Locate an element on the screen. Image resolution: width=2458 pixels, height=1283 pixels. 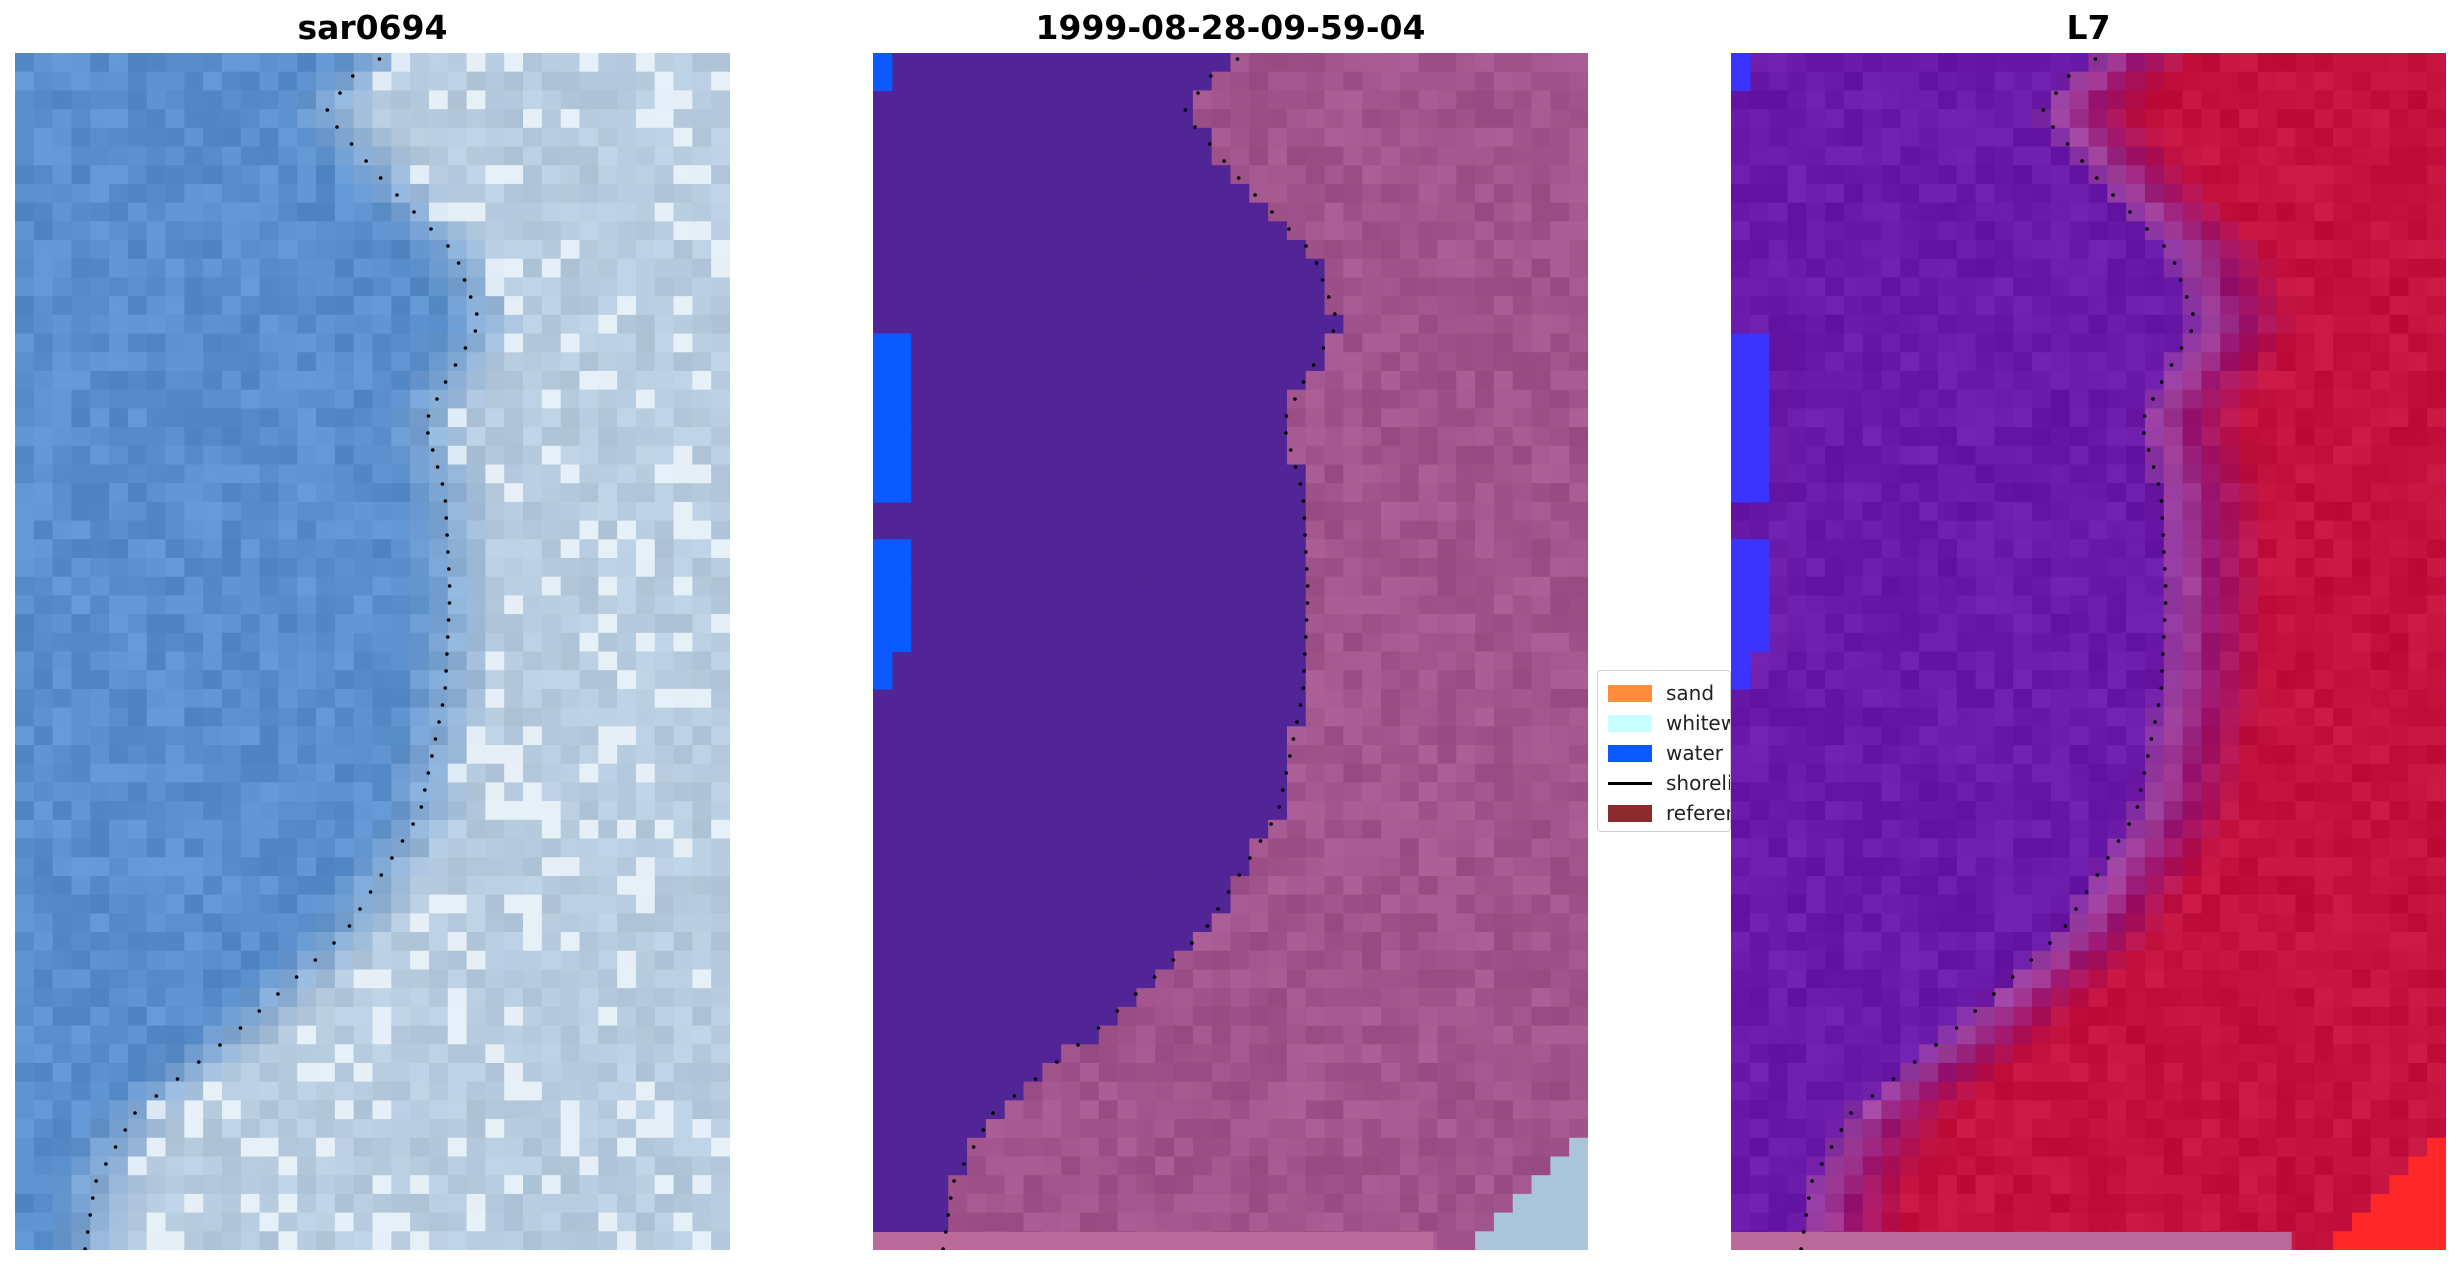
legend-label: shoreline is located at coordinates (1698, 783).